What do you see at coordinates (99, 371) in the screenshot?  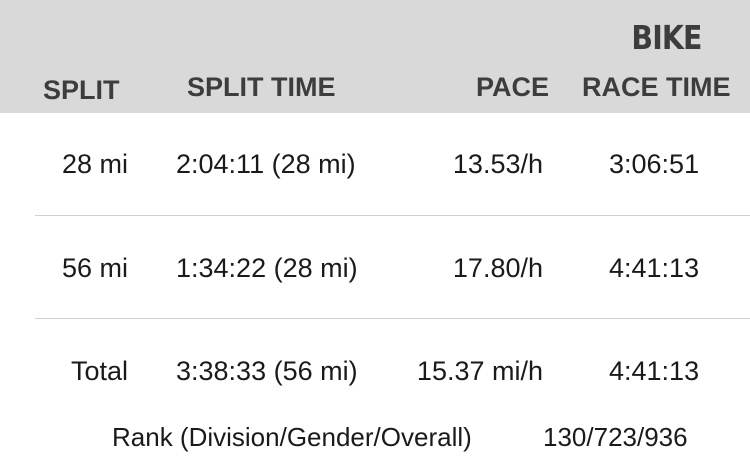 I see `split-cell: Total` at bounding box center [99, 371].